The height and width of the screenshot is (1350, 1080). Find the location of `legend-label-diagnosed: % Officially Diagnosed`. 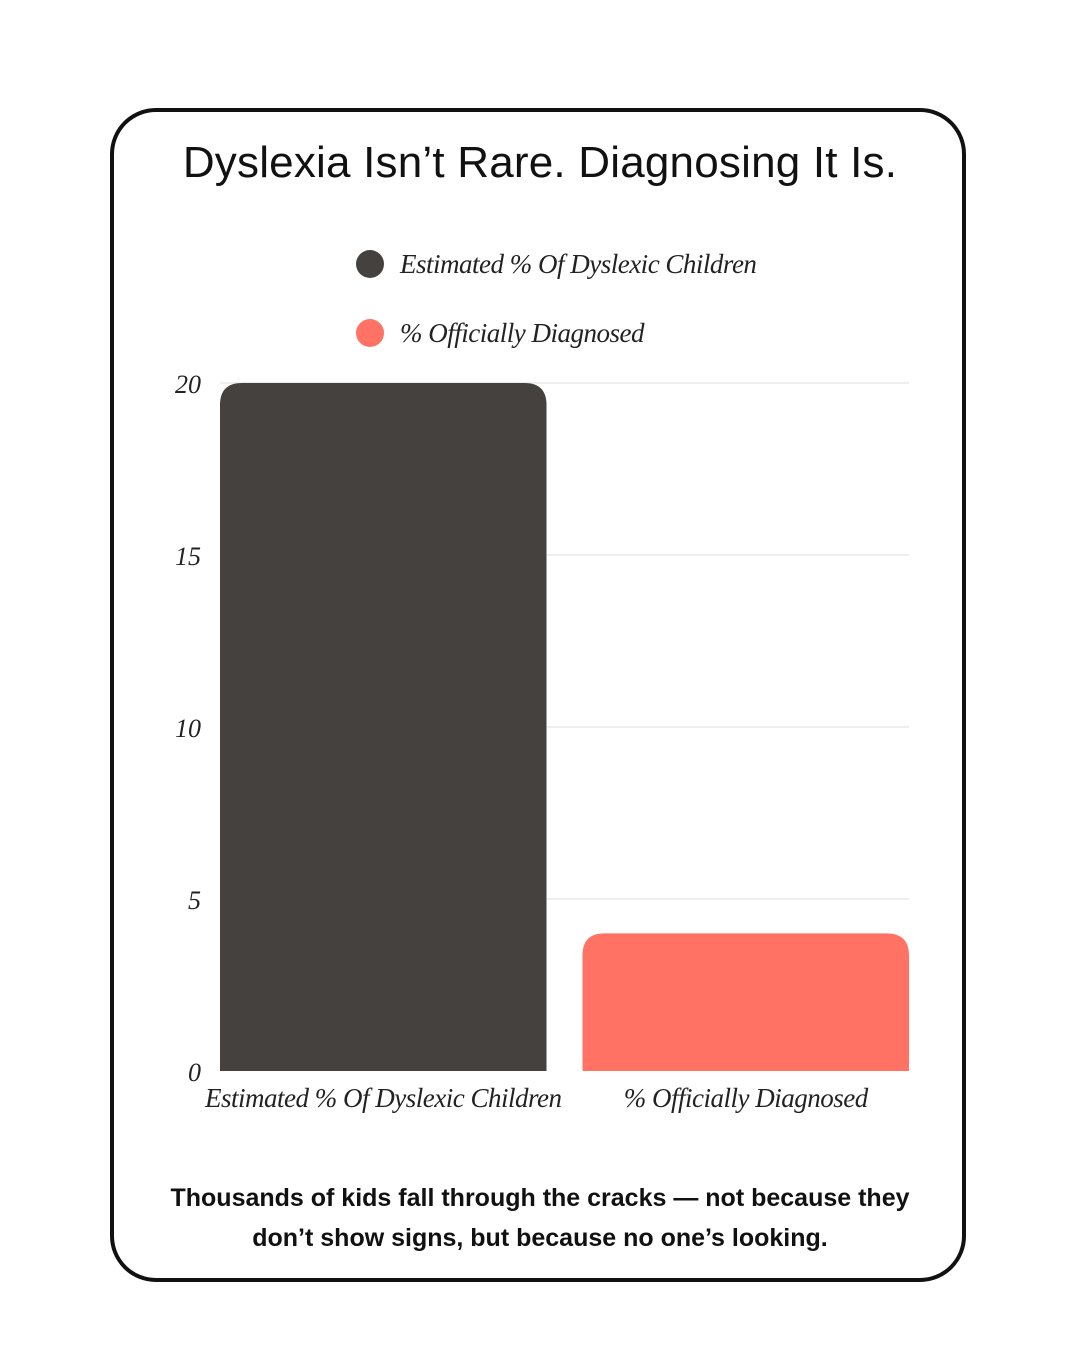

legend-label-diagnosed: % Officially Diagnosed is located at coordinates (522, 332).